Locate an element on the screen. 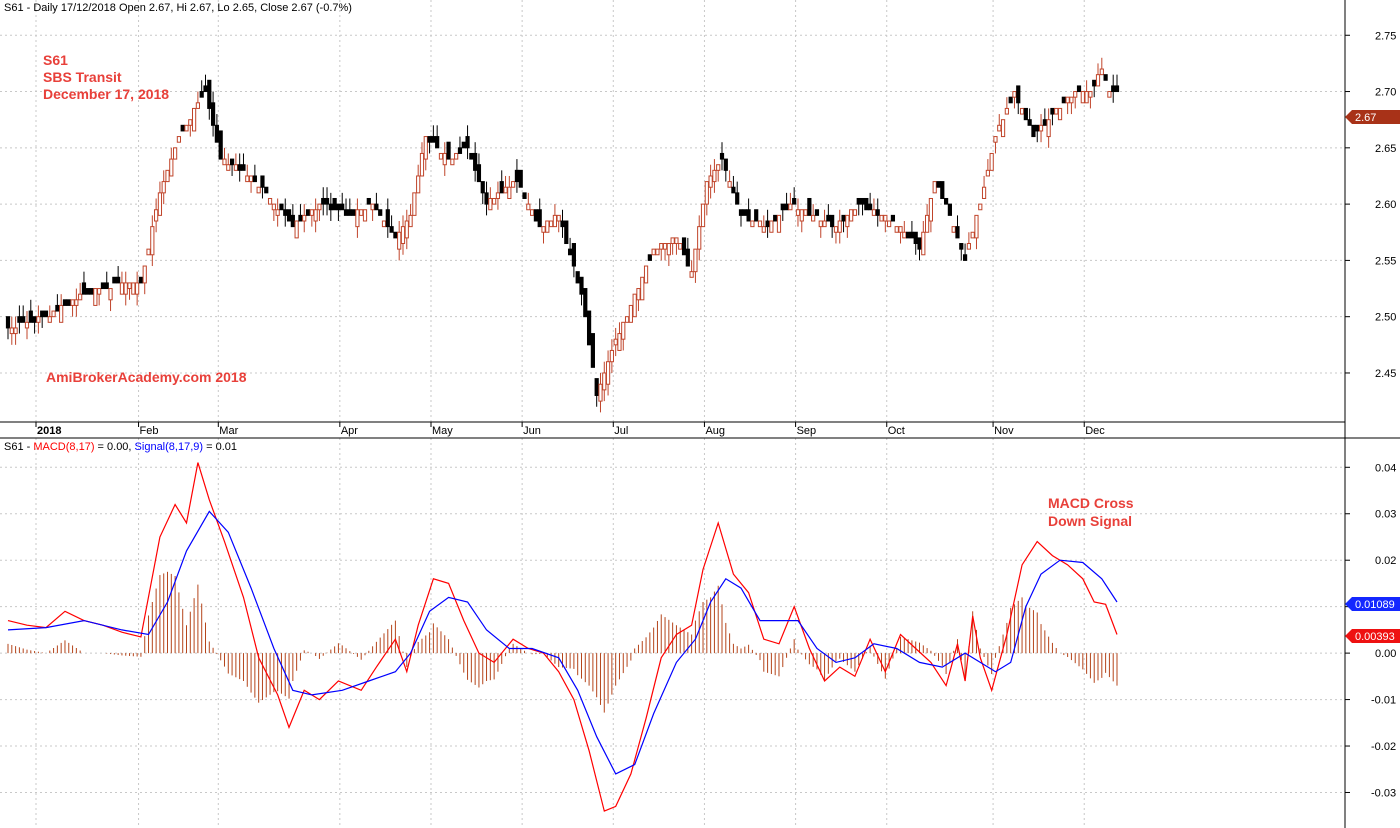 This screenshot has width=1400, height=828. price-x-tick-label: Nov is located at coordinates (1004, 431).